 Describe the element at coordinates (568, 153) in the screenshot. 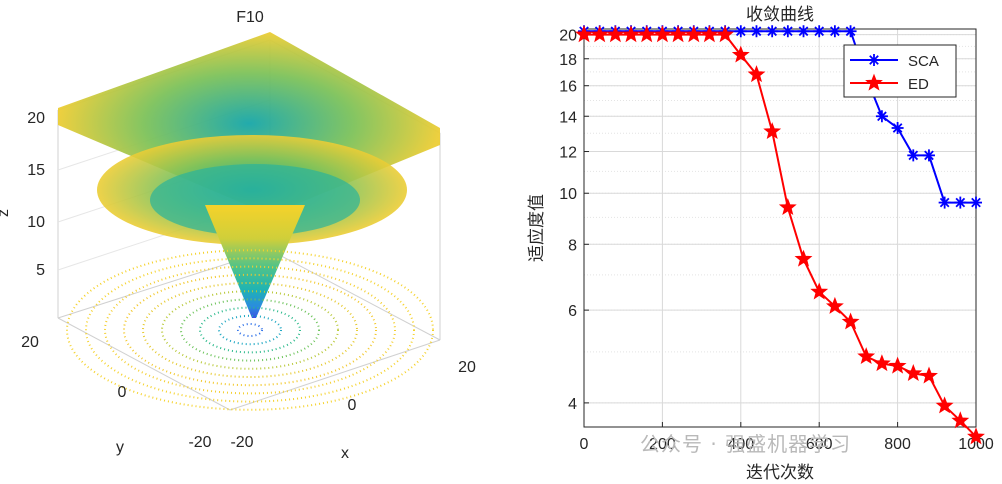

I see `y-tick-label: 12` at that location.